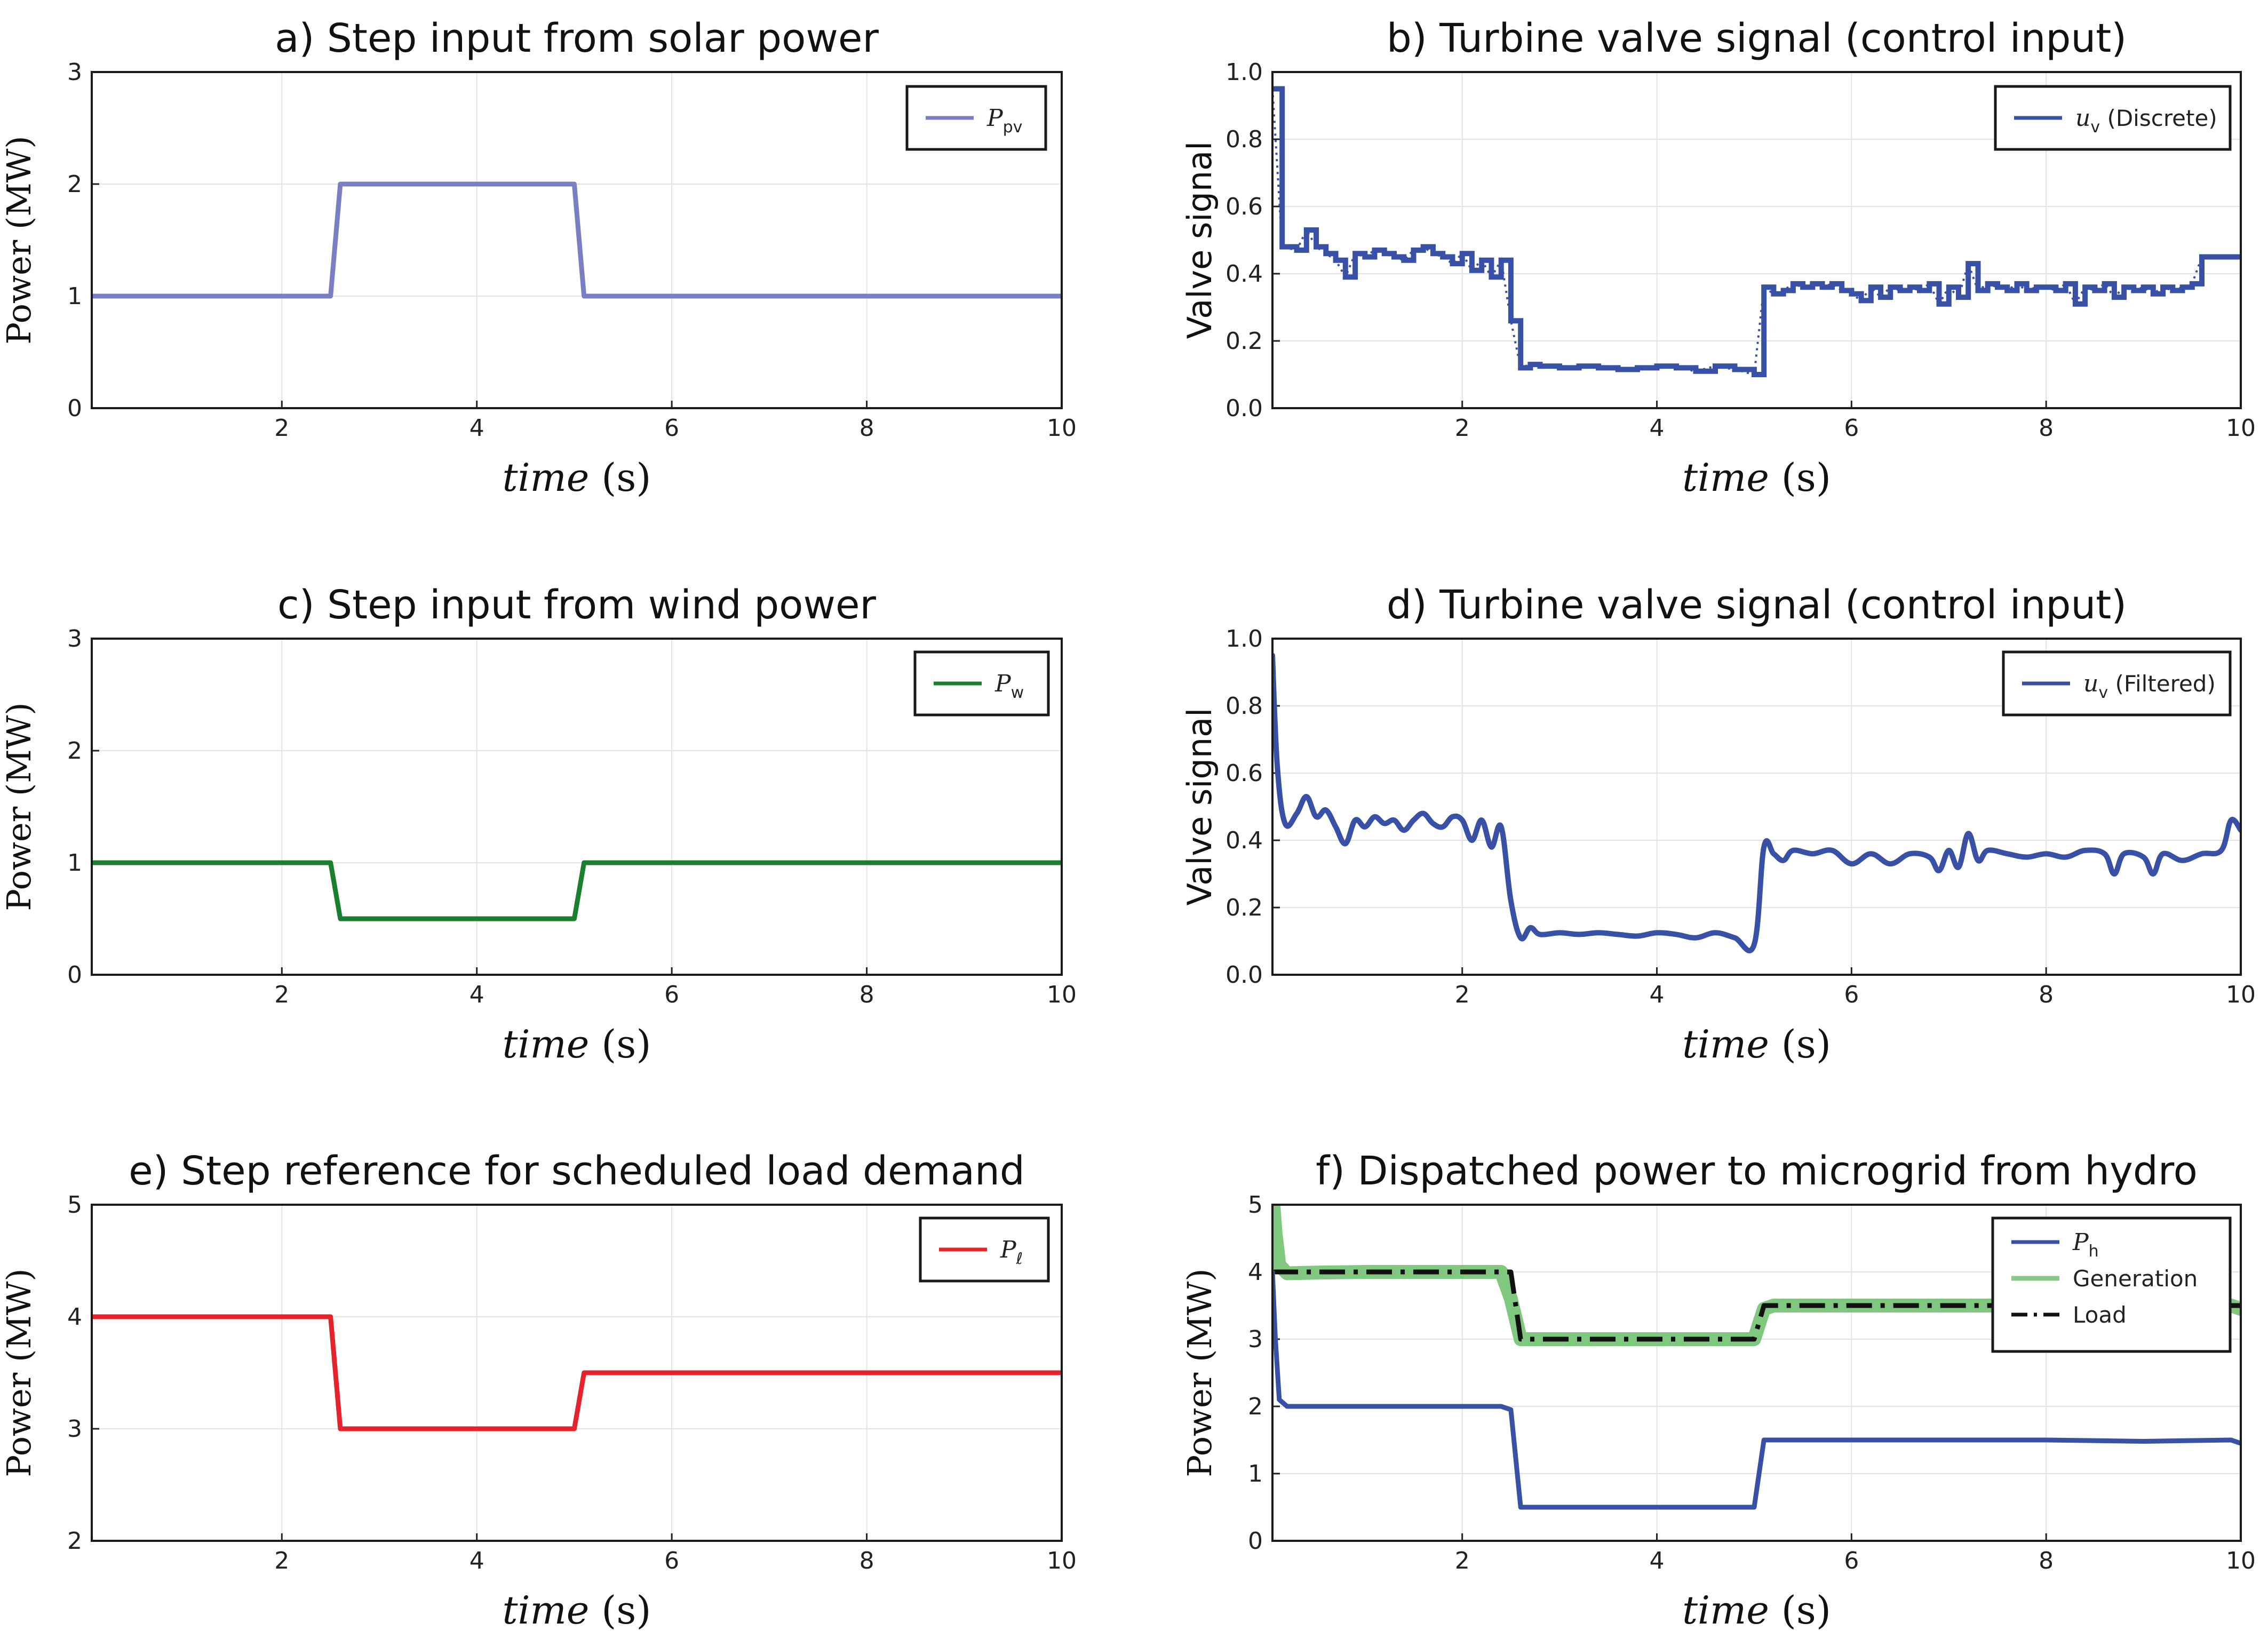 The height and width of the screenshot is (1639, 2268). What do you see at coordinates (2135, 1279) in the screenshot?
I see `legend-label-Generation: Generation` at bounding box center [2135, 1279].